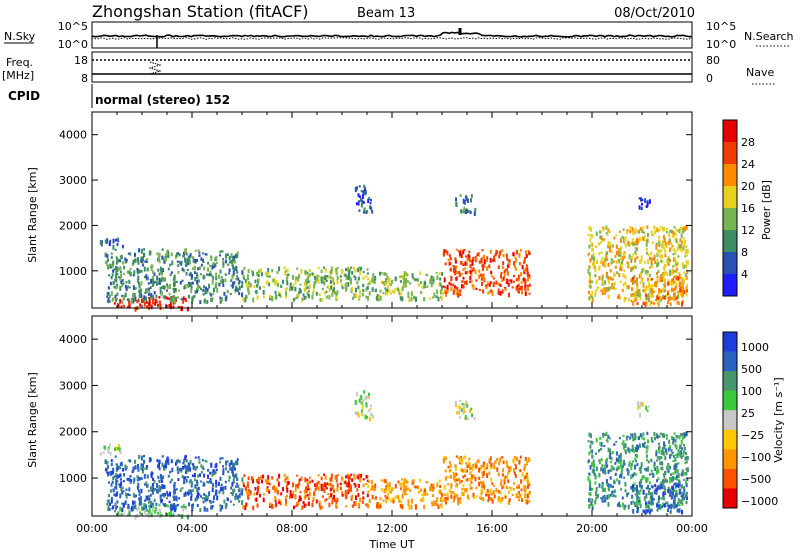 The image size is (800, 554). Describe the element at coordinates (20, 36) in the screenshot. I see `nsky-label: N.Sky` at that location.